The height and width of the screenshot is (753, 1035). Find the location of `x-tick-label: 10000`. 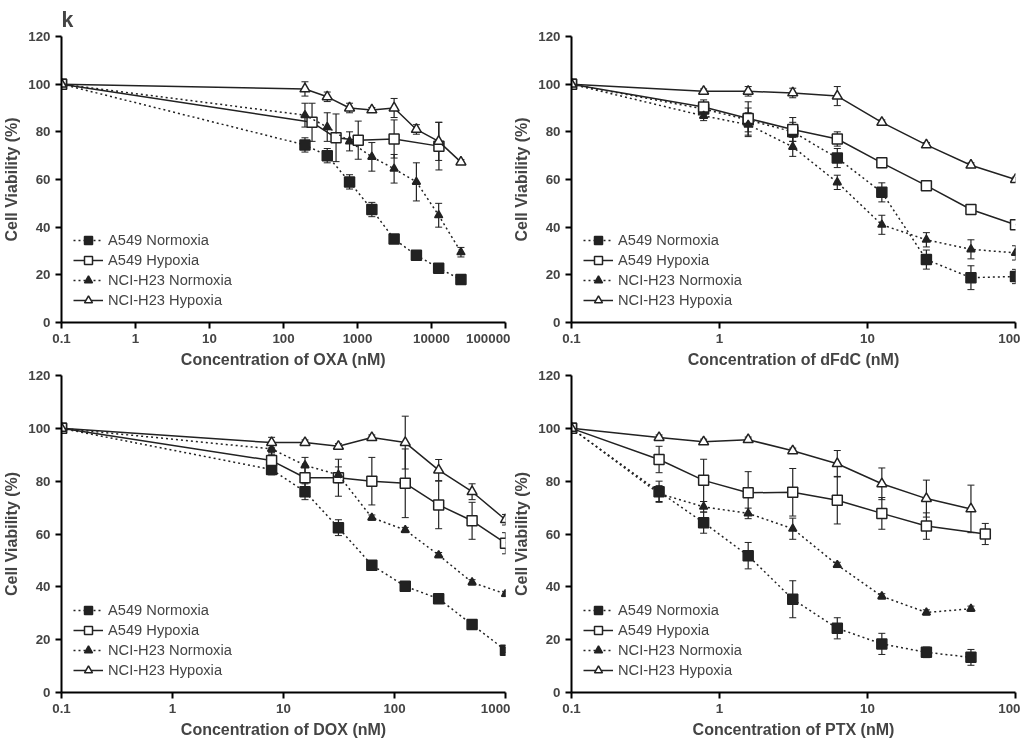

x-tick-label: 10000 is located at coordinates (431, 338).